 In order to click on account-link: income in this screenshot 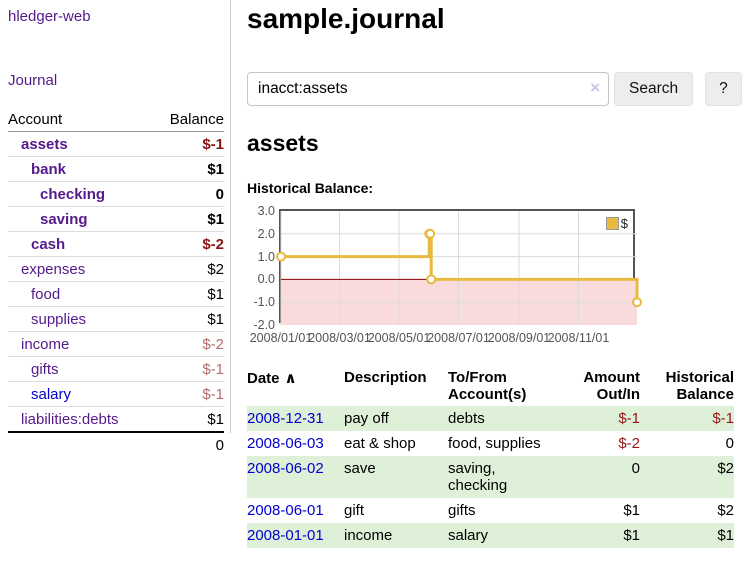, I will do `click(45, 344)`.